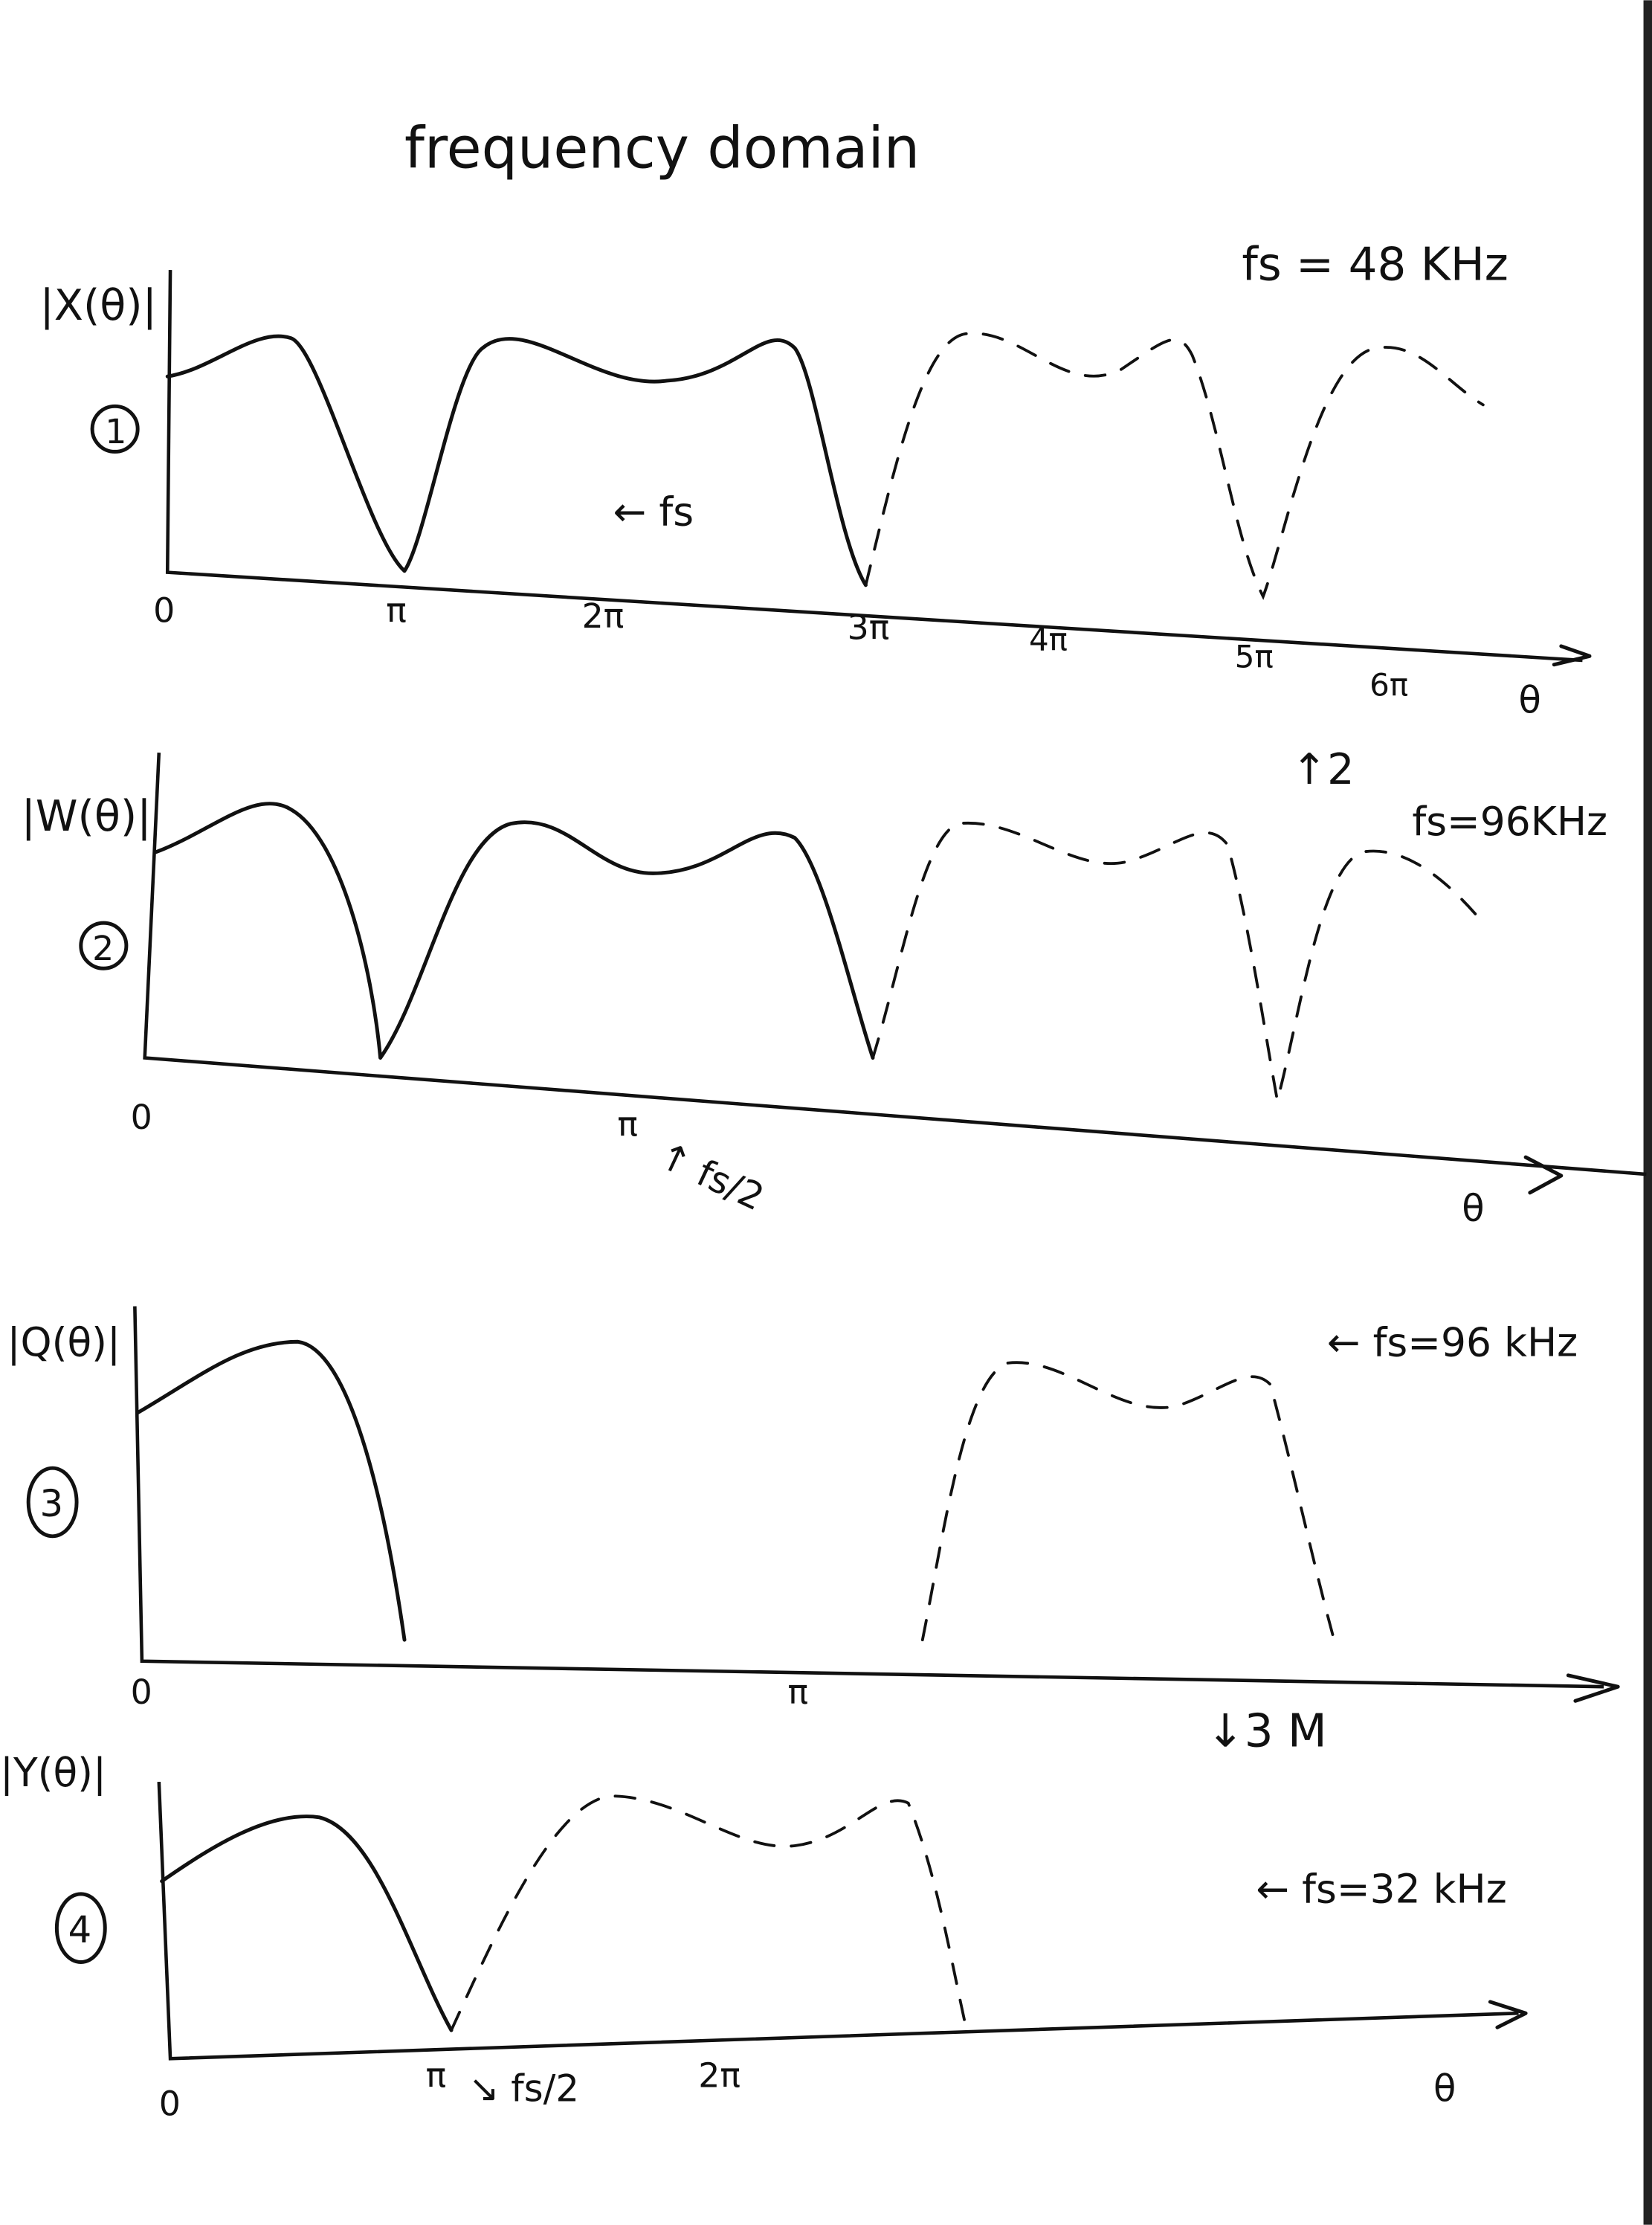 The image size is (1652, 2225). I want to click on panel-1-axis-arrow, so click(1572, 655).